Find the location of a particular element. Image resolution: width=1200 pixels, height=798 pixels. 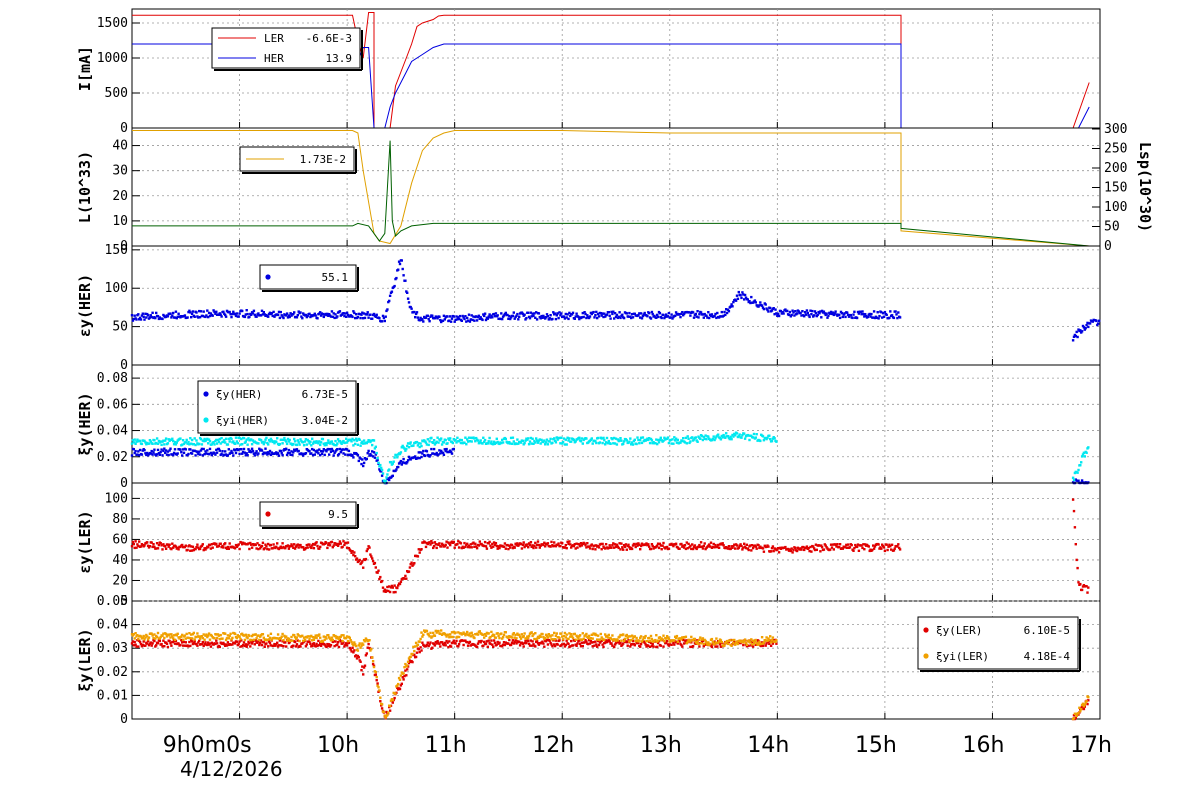

y-tick-label: 60 is located at coordinates (120, 539).